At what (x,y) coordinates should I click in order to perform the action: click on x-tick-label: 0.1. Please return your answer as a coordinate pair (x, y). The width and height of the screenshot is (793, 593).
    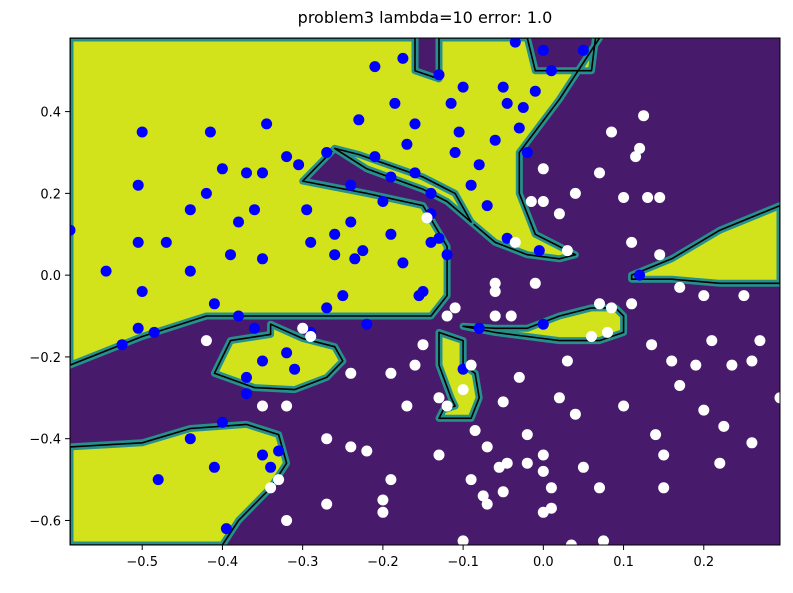
    Looking at the image, I should click on (623, 562).